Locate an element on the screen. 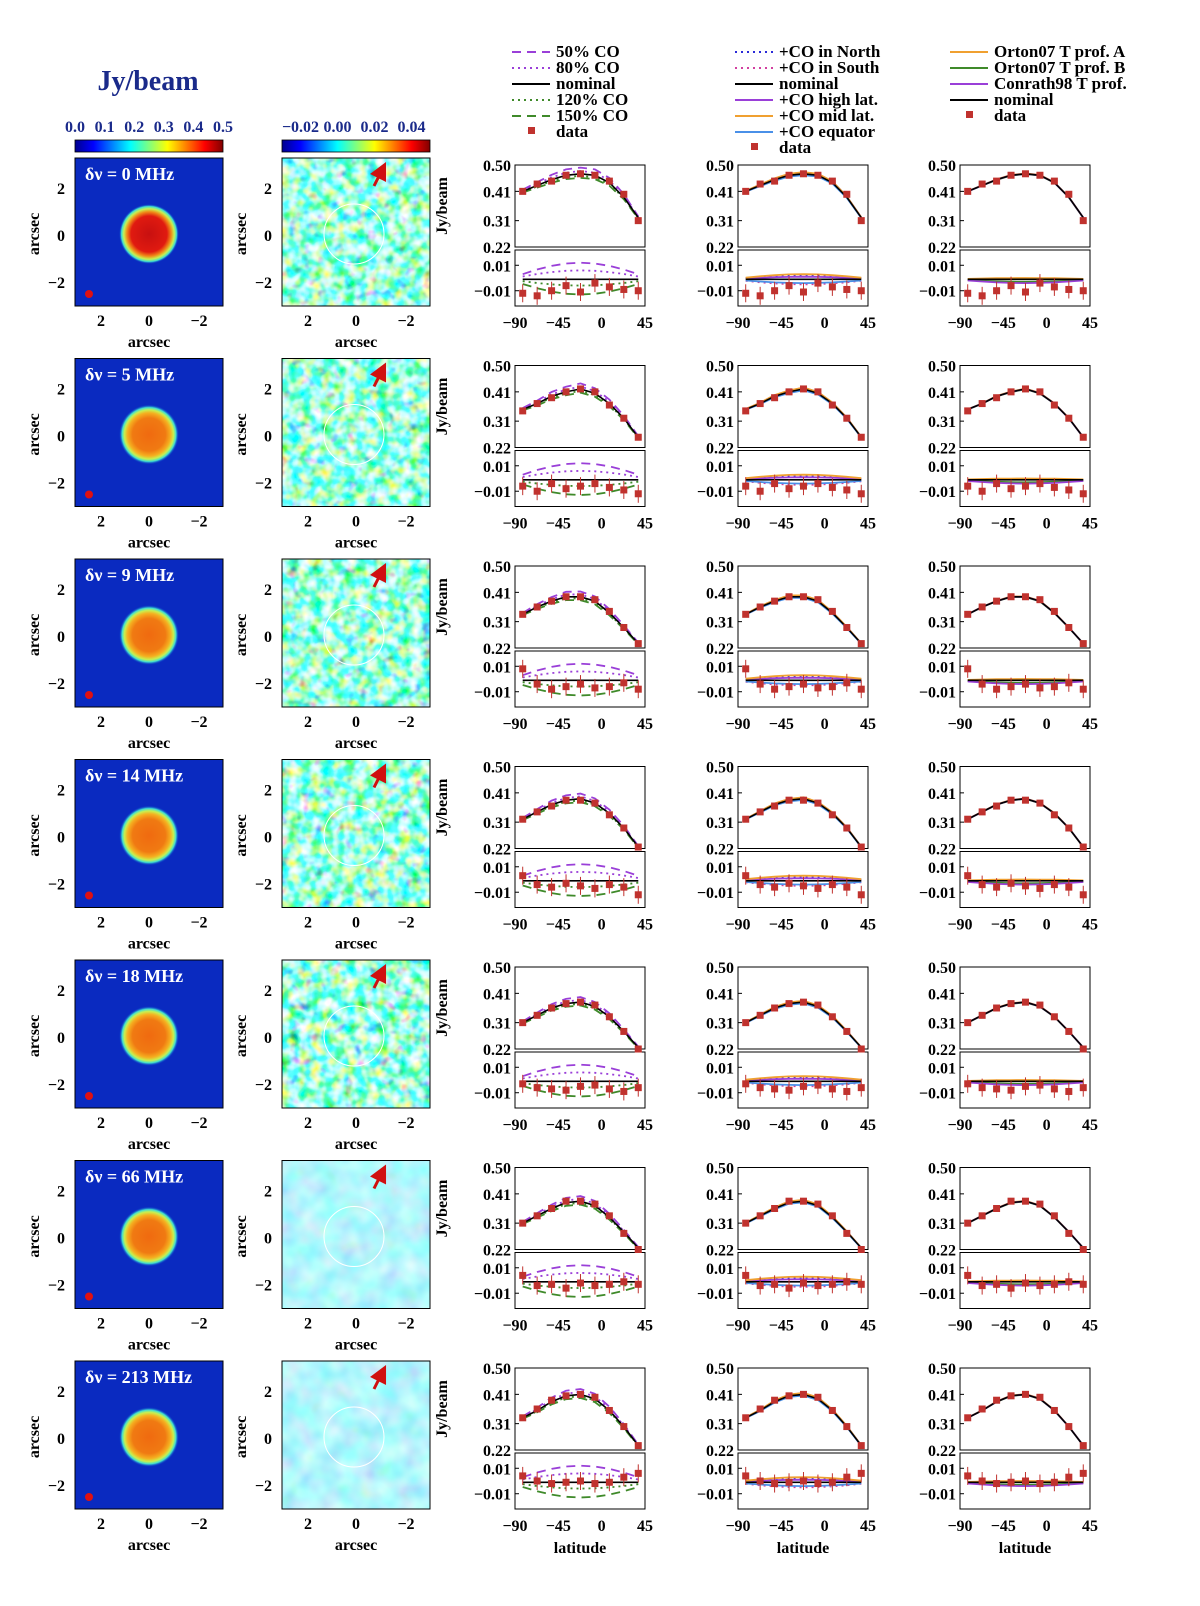 This screenshot has height=1606, width=1200. profile-ylabel: Jy/beam is located at coordinates (442, 807).